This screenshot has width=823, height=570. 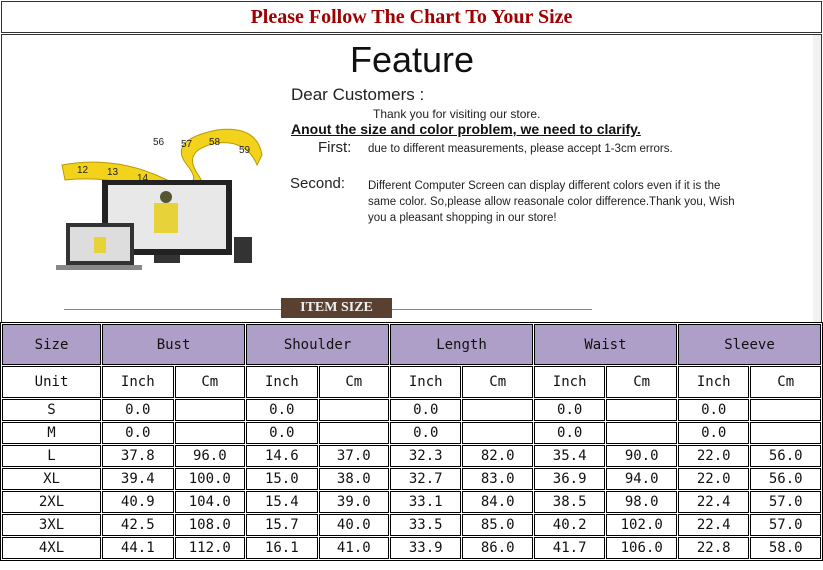 I want to click on value-cell: 41.0, so click(x=354, y=548).